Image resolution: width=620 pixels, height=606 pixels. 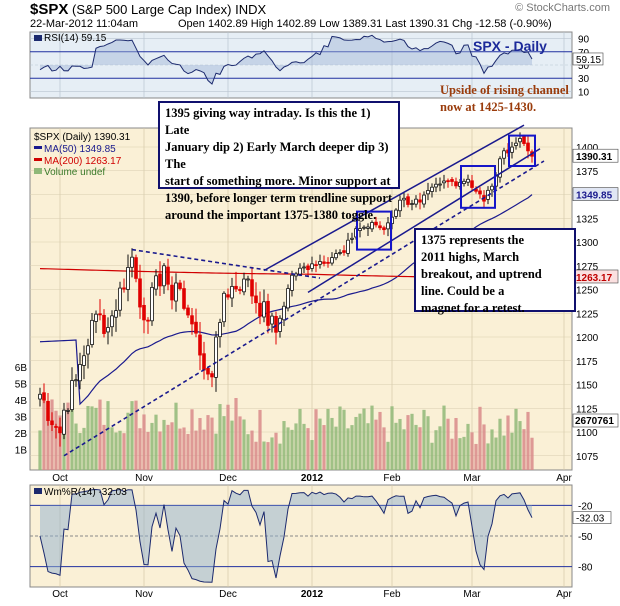 I want to click on ma50-tag: 1349.85, so click(x=594, y=196).